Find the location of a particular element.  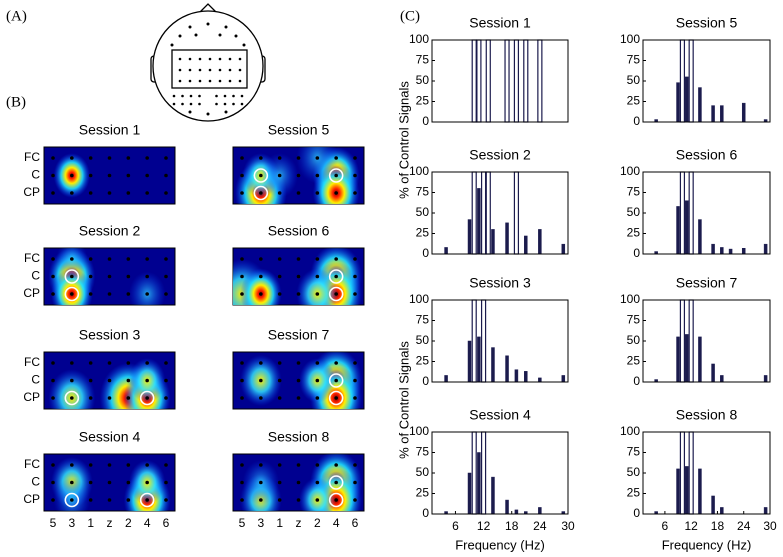

y-axis-label: % of Control Signals is located at coordinates (403, 140).